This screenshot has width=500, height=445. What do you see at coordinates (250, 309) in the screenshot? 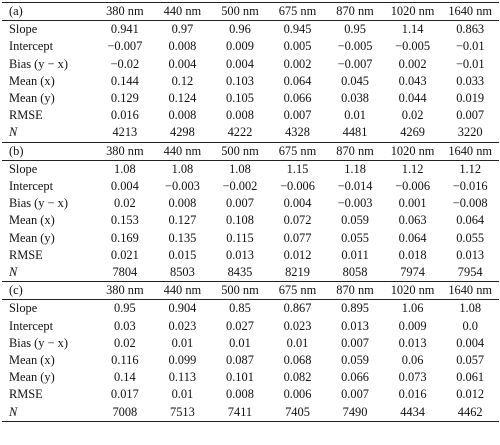
I see `table-row: Slope 0.95 0.904 0.85 0.867 0.895 1.06 1.08` at bounding box center [250, 309].